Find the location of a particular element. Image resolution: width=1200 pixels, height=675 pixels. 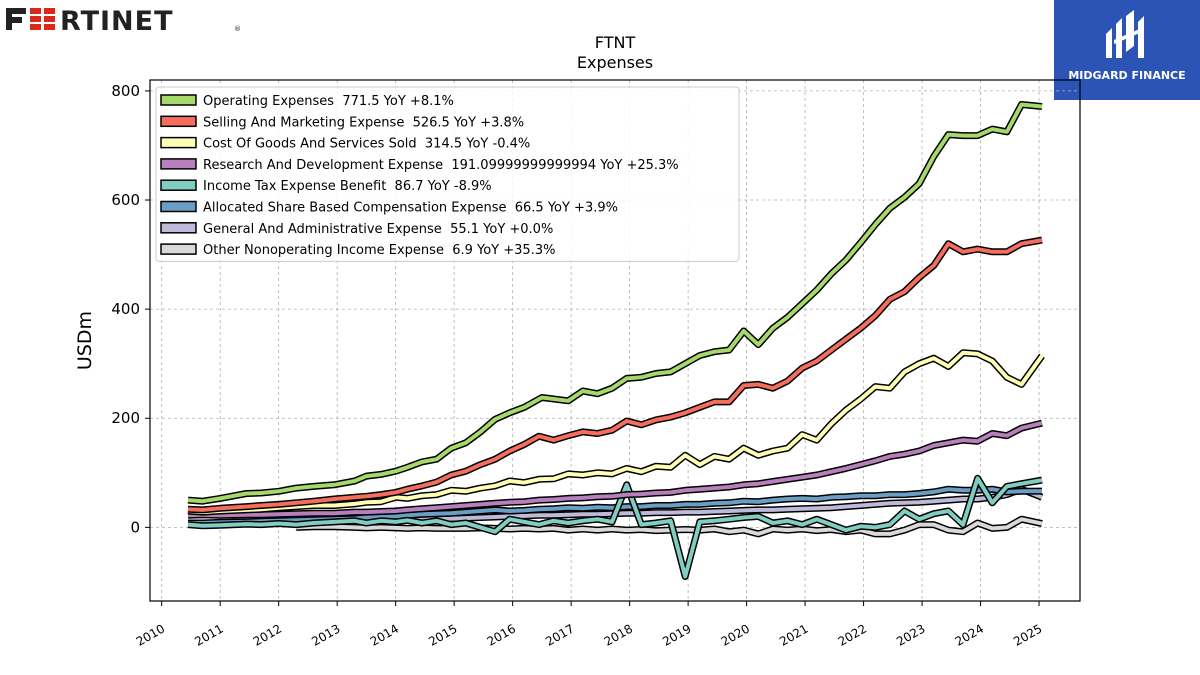

midgard-logo-icon is located at coordinates (1125, 34).